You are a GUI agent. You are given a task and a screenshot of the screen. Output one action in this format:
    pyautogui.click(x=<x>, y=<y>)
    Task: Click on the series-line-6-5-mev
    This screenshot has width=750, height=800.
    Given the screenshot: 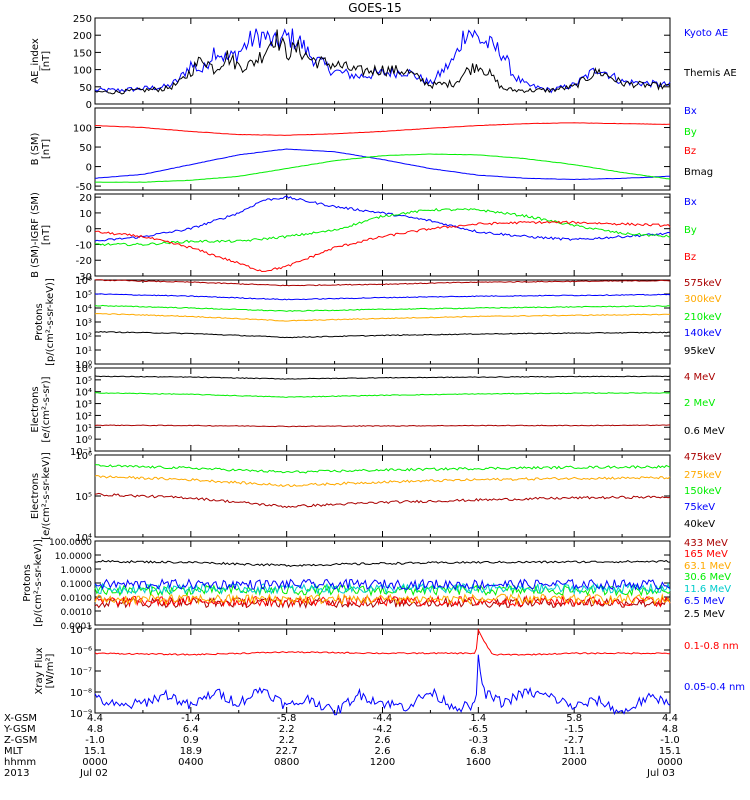 What is the action you would take?
    pyautogui.click(x=382, y=584)
    